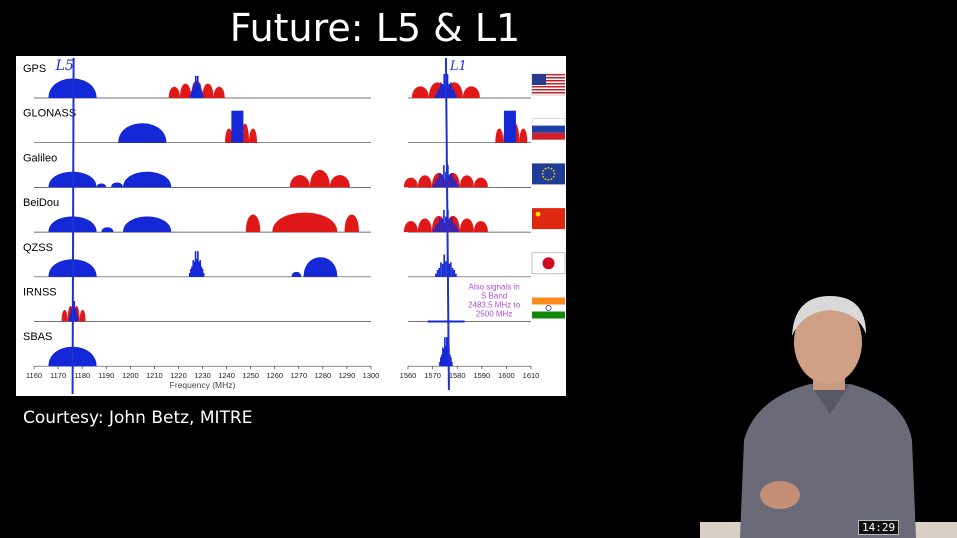 The height and width of the screenshot is (538, 957). What do you see at coordinates (506, 375) in the screenshot?
I see `tick-label-right: 1600` at bounding box center [506, 375].